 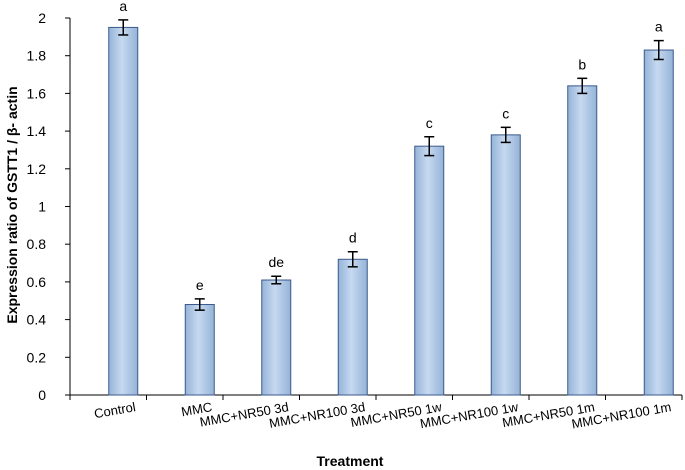 I want to click on y-tick-label: 1, so click(x=42, y=207).